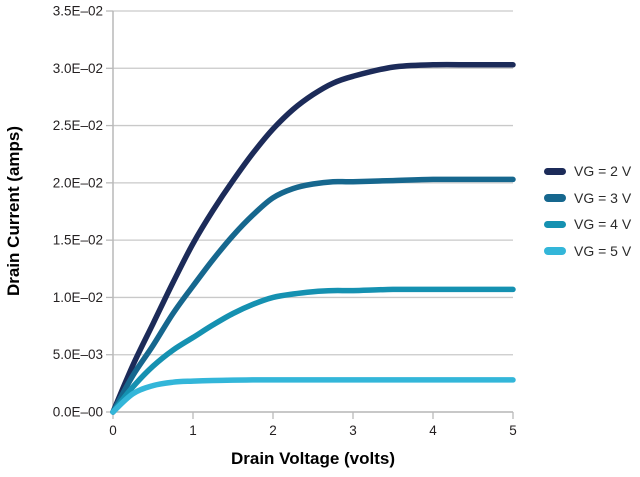 The height and width of the screenshot is (477, 640). Describe the element at coordinates (353, 430) in the screenshot. I see `x-tick-label: 3` at that location.